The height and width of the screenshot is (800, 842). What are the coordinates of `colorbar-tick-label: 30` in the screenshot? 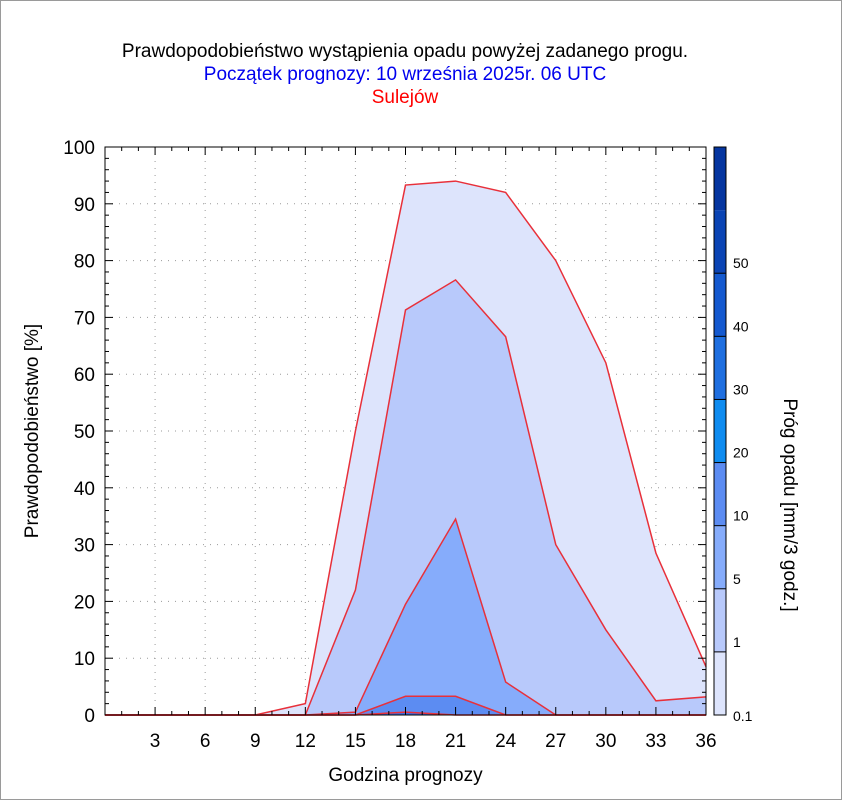 It's located at (741, 389).